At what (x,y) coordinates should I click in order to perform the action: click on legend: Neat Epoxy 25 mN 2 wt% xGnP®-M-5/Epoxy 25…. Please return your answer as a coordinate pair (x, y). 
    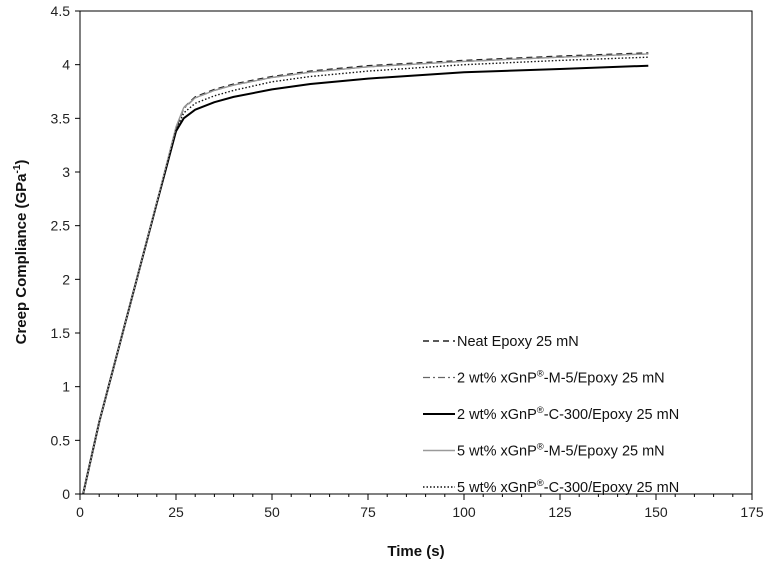
    Looking at the image, I should click on (551, 415).